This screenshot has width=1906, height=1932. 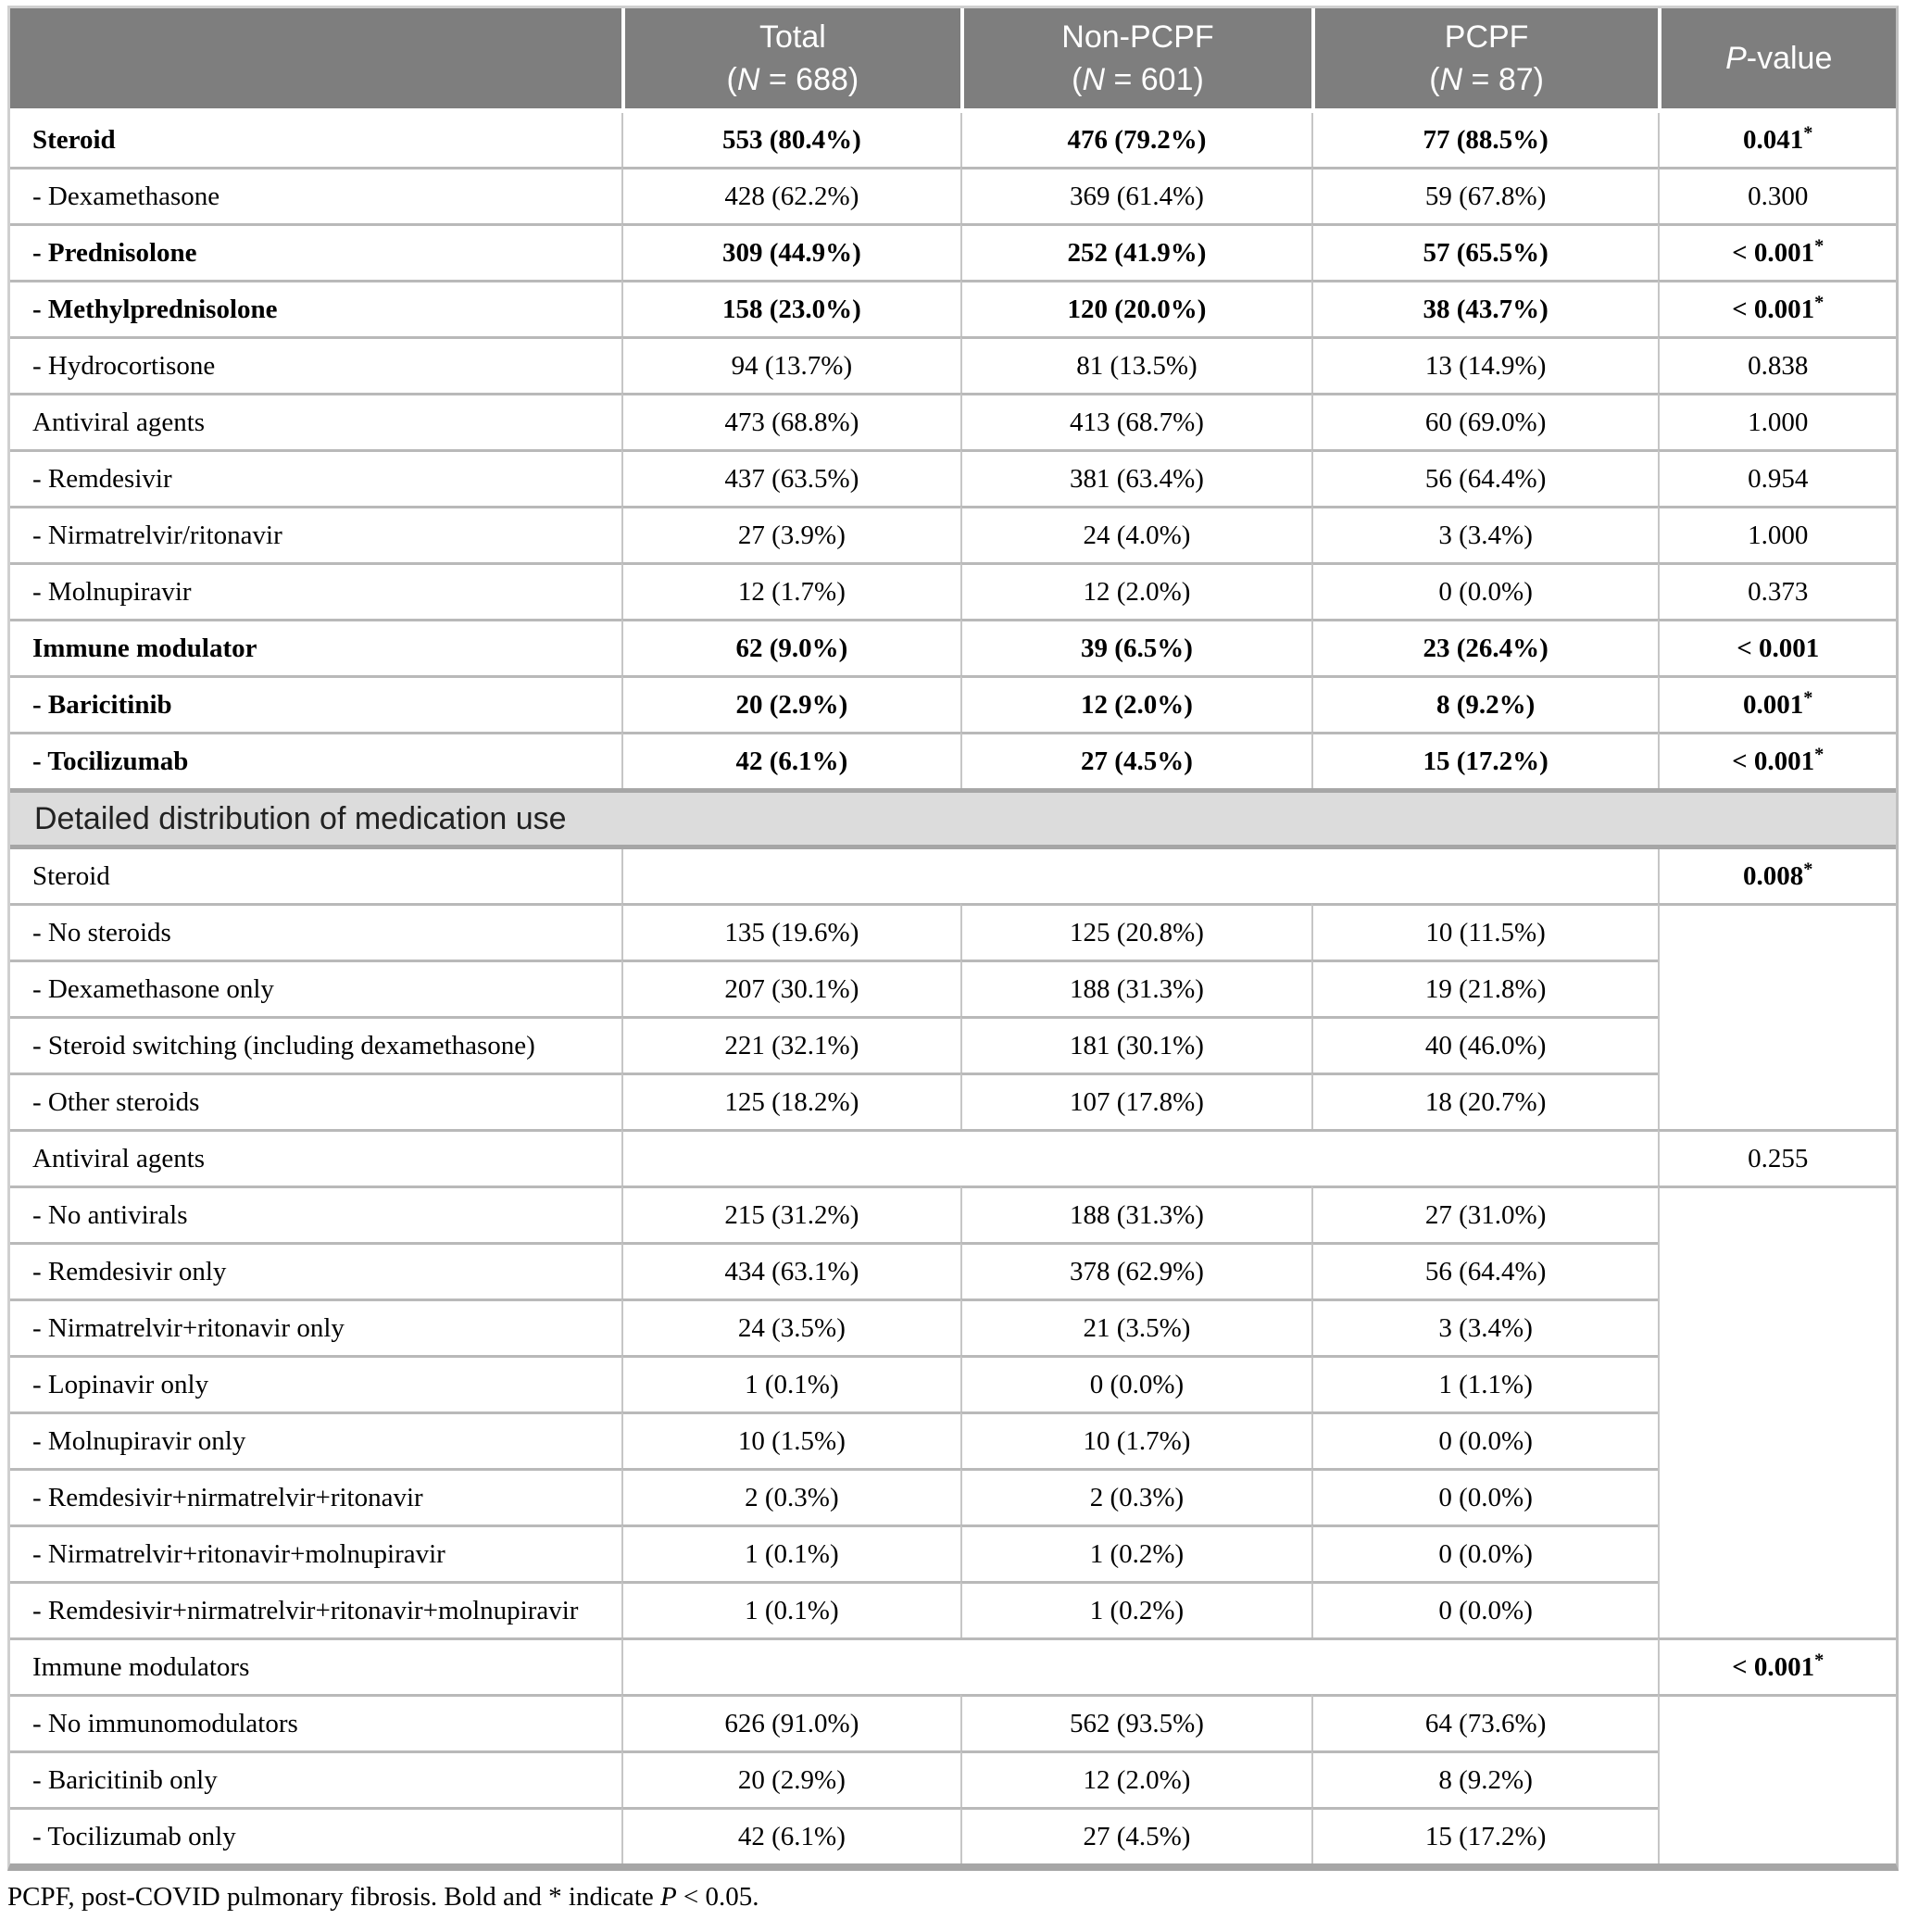 What do you see at coordinates (315, 534) in the screenshot?
I see `row-label-cell: - Nirmatrelvir/ritonavir` at bounding box center [315, 534].